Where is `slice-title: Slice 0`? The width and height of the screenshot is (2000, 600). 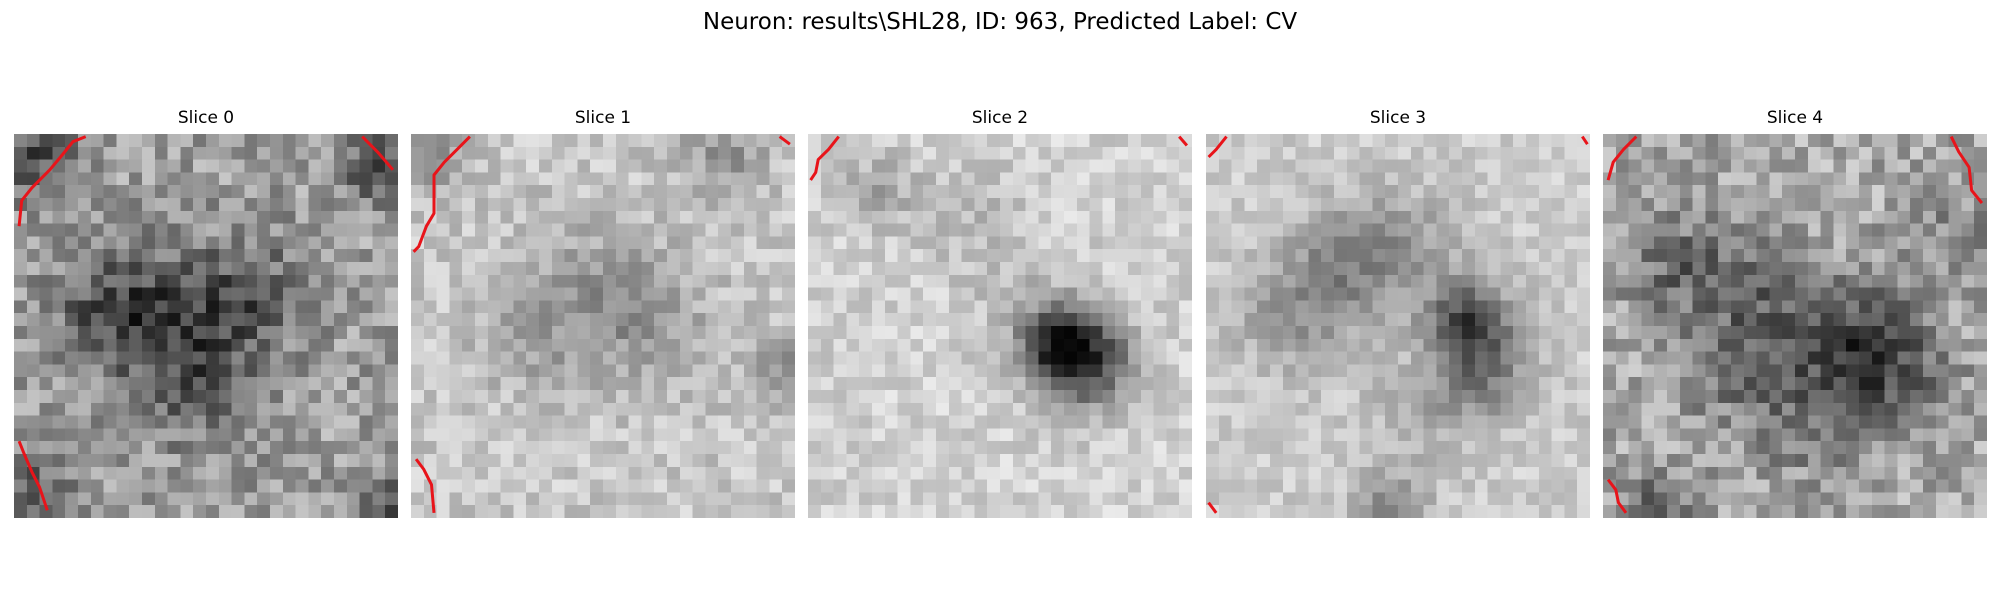
slice-title: Slice 0 is located at coordinates (206, 118).